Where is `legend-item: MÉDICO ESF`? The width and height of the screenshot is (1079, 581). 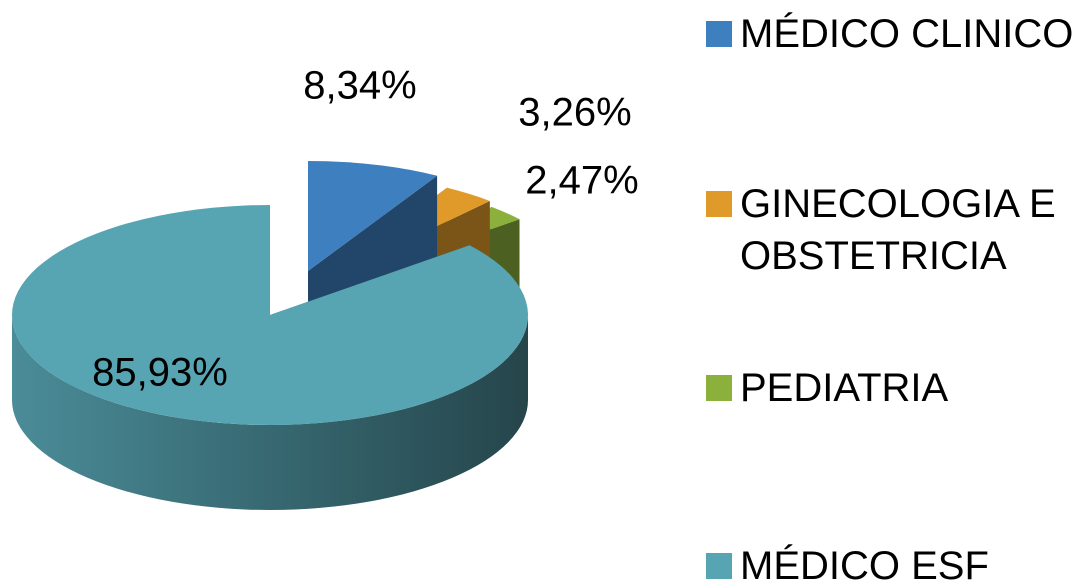 legend-item: MÉDICO ESF is located at coordinates (891, 560).